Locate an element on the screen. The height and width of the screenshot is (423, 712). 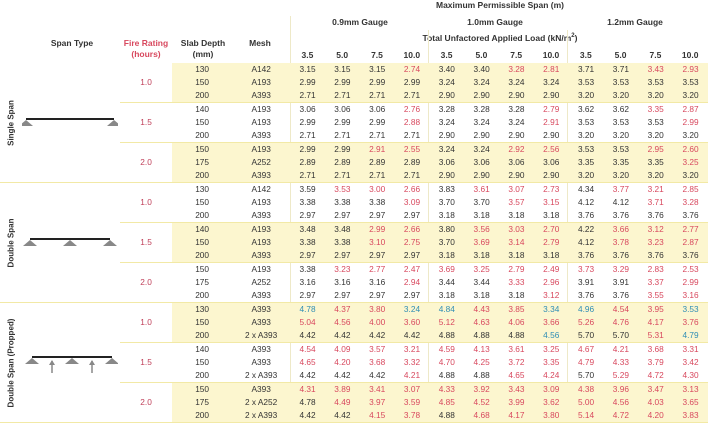
span-value-cell: 4.76 is located at coordinates (621, 322).